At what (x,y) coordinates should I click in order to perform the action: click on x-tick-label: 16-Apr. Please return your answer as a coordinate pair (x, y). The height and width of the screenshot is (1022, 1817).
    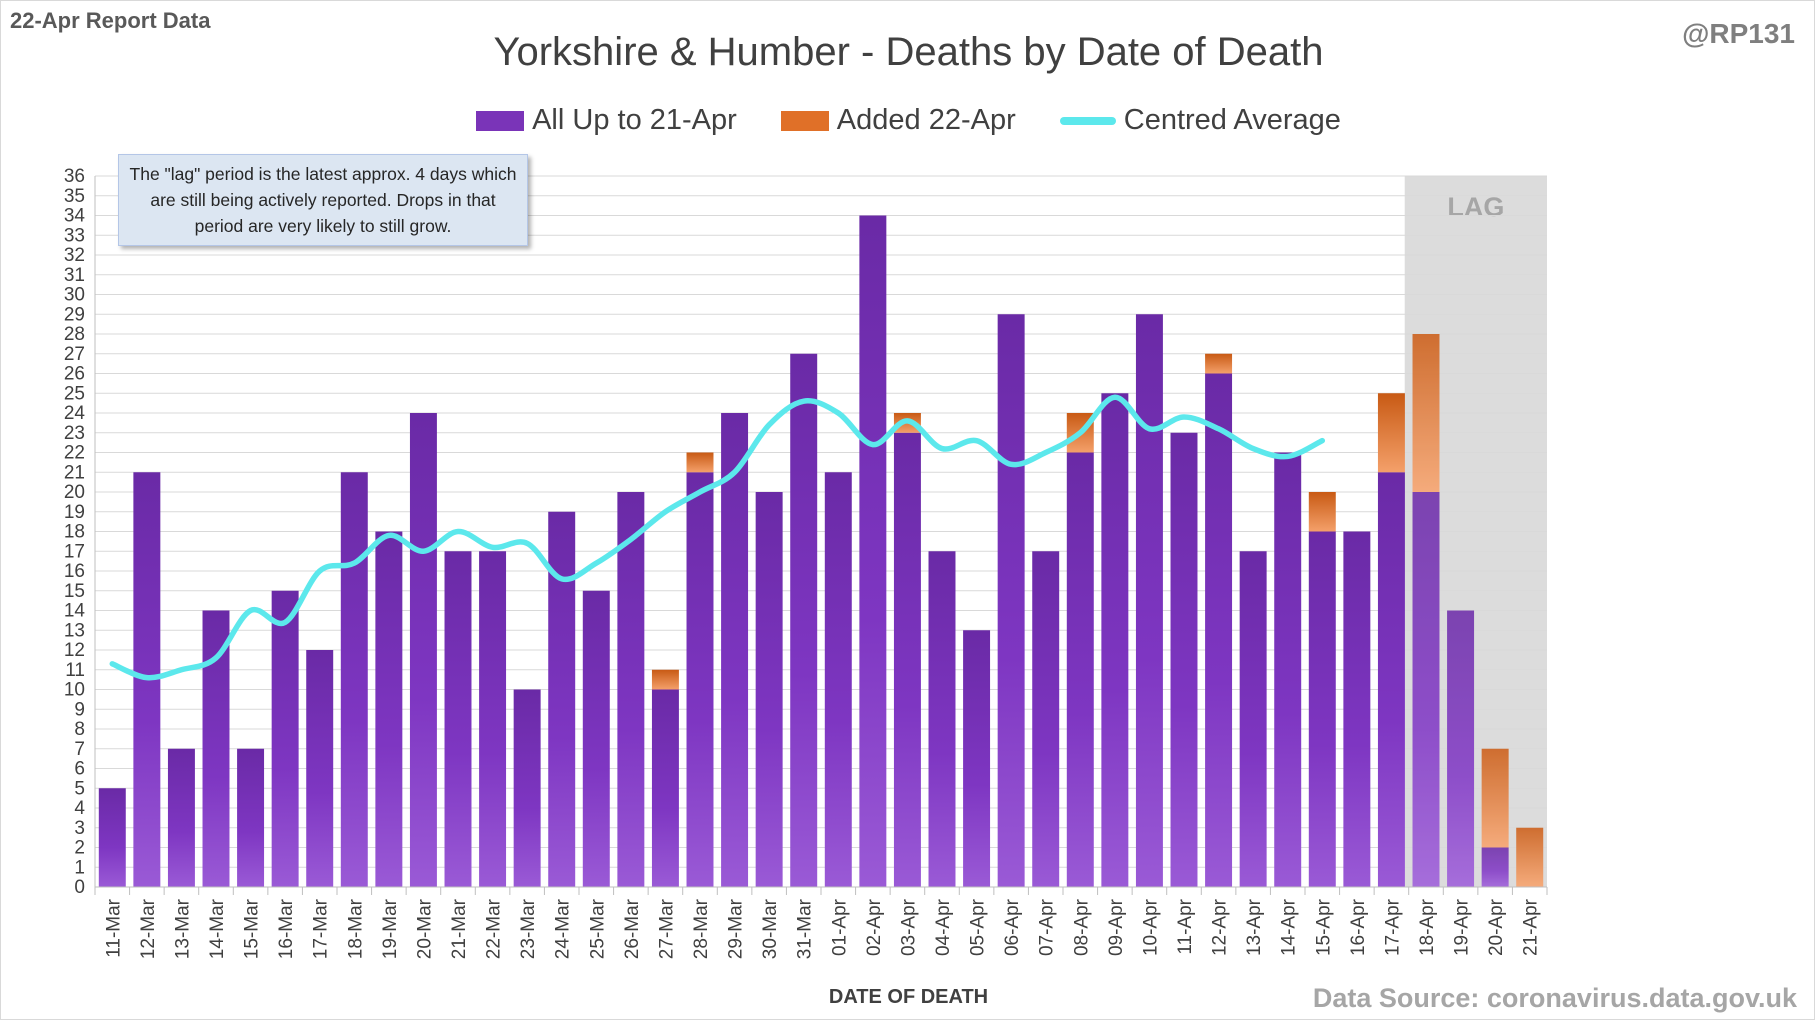
    Looking at the image, I should click on (1358, 927).